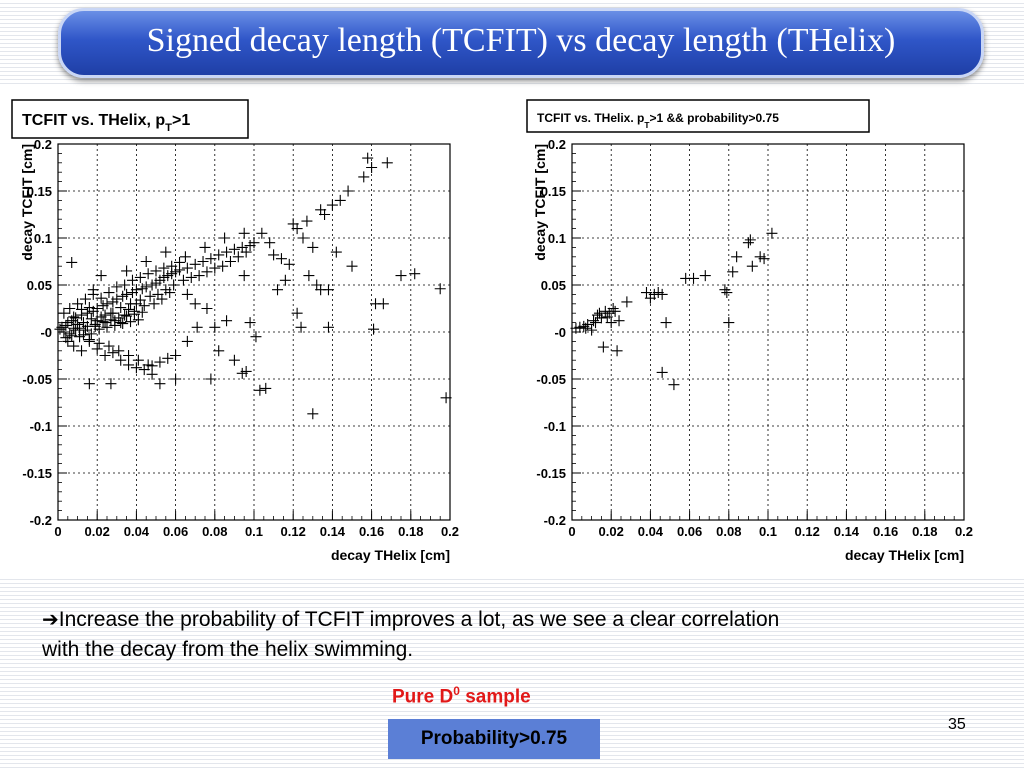  I want to click on y-tick-label: -0.05, so click(551, 379).